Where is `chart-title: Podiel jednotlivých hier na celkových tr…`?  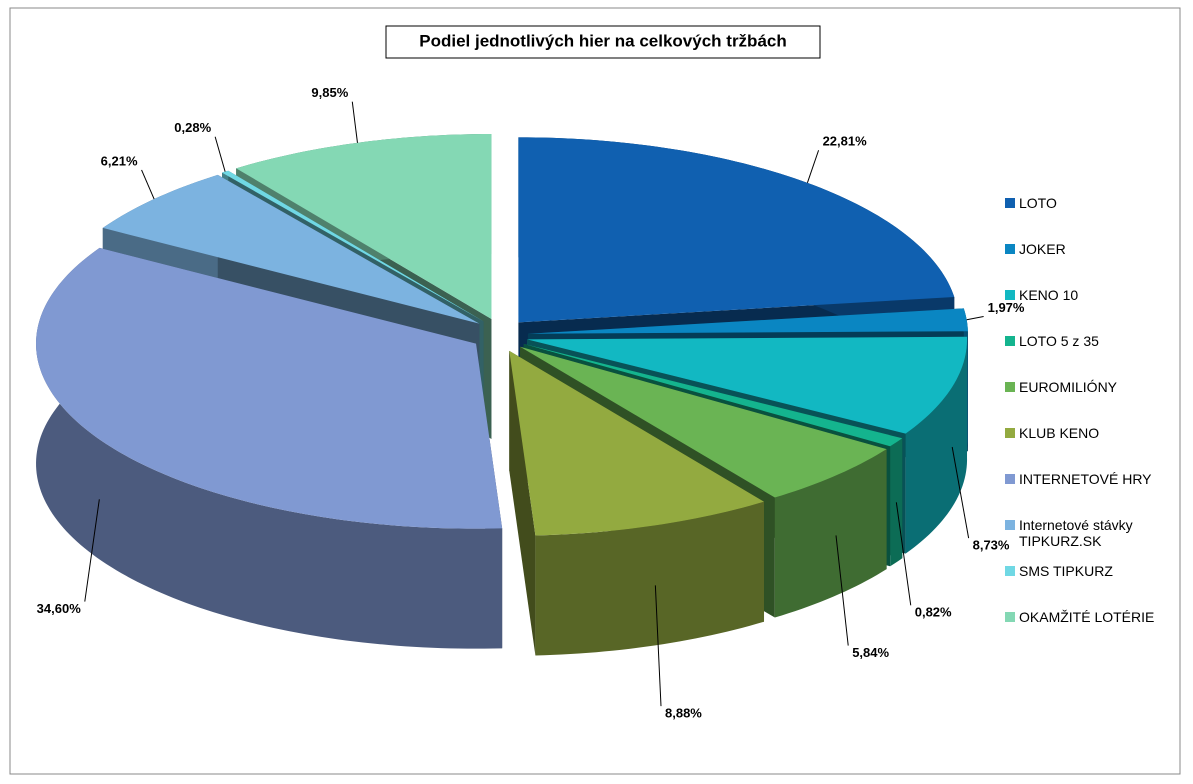
chart-title: Podiel jednotlivých hier na celkových tr… is located at coordinates (603, 40).